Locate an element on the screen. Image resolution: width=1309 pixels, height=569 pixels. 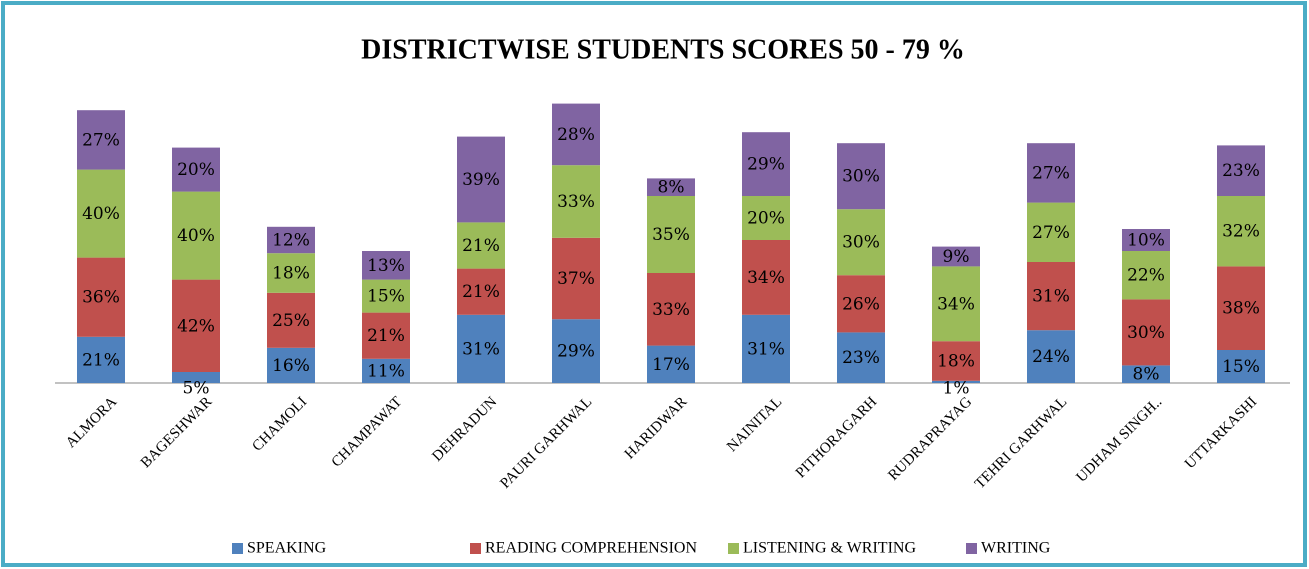
value-label: 13% is located at coordinates (386, 266).